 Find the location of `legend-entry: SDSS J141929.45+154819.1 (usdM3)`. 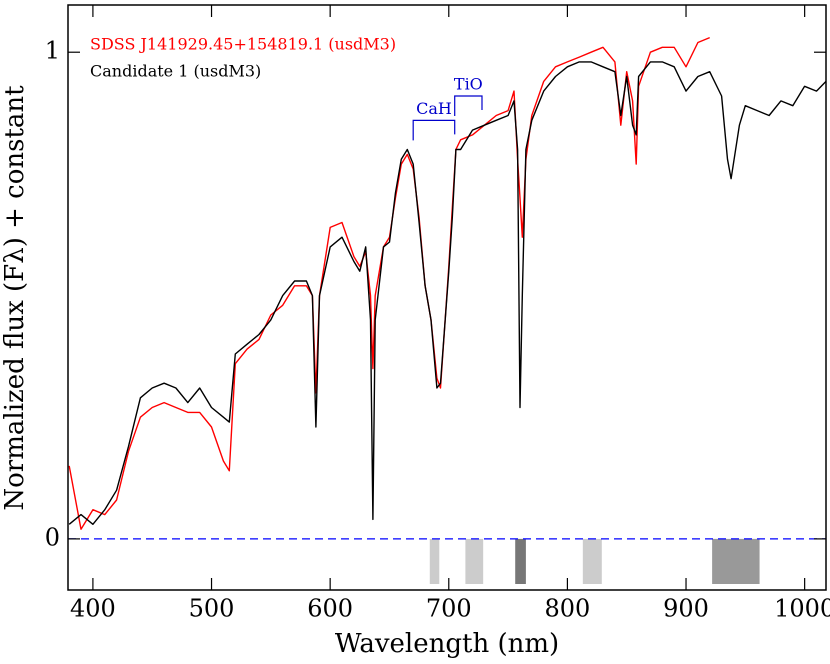

legend-entry: SDSS J141929.45+154819.1 (usdM3) is located at coordinates (243, 44).